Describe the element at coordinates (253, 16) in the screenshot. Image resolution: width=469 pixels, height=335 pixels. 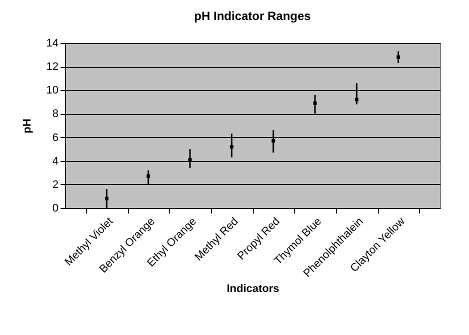
I see `chart-title: pH Indicator Ranges` at that location.